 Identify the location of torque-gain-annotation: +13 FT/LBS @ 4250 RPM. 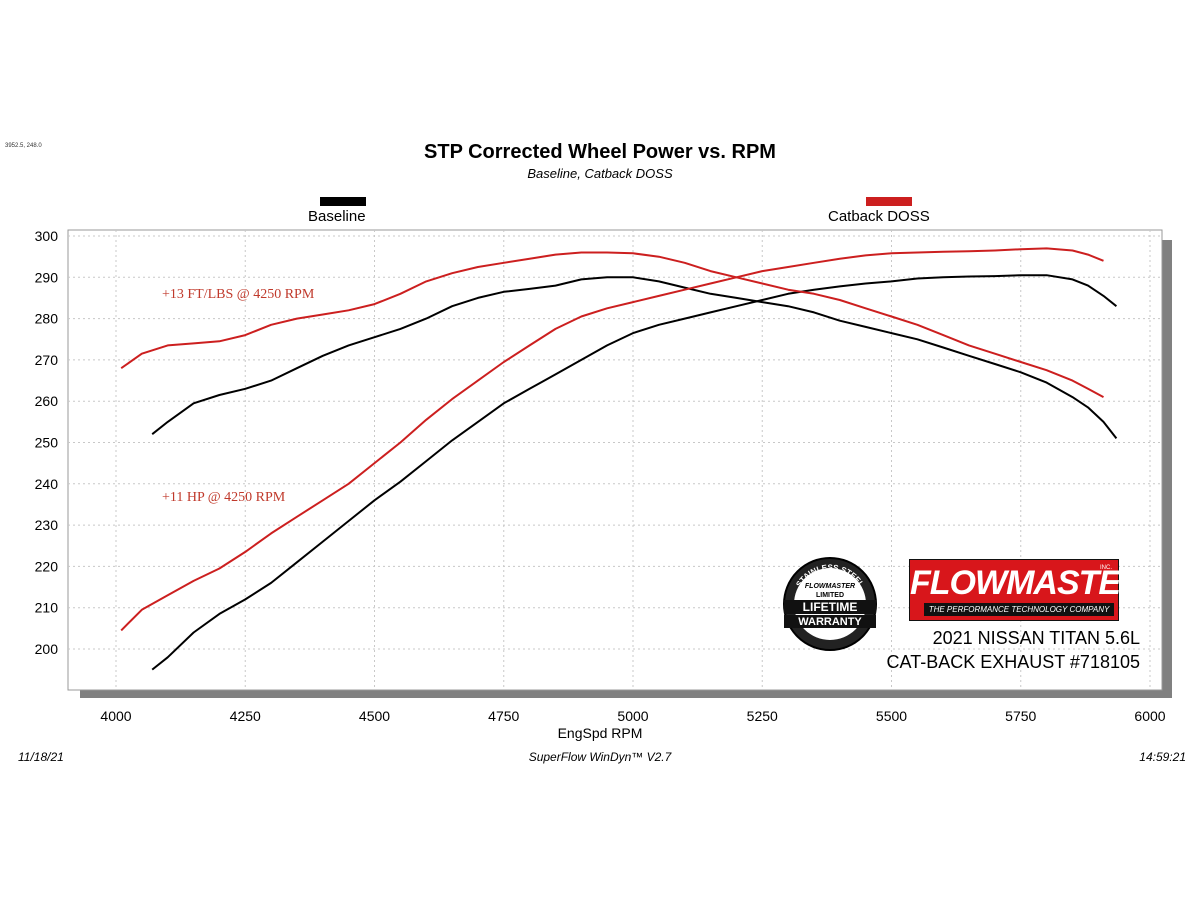
(238, 294).